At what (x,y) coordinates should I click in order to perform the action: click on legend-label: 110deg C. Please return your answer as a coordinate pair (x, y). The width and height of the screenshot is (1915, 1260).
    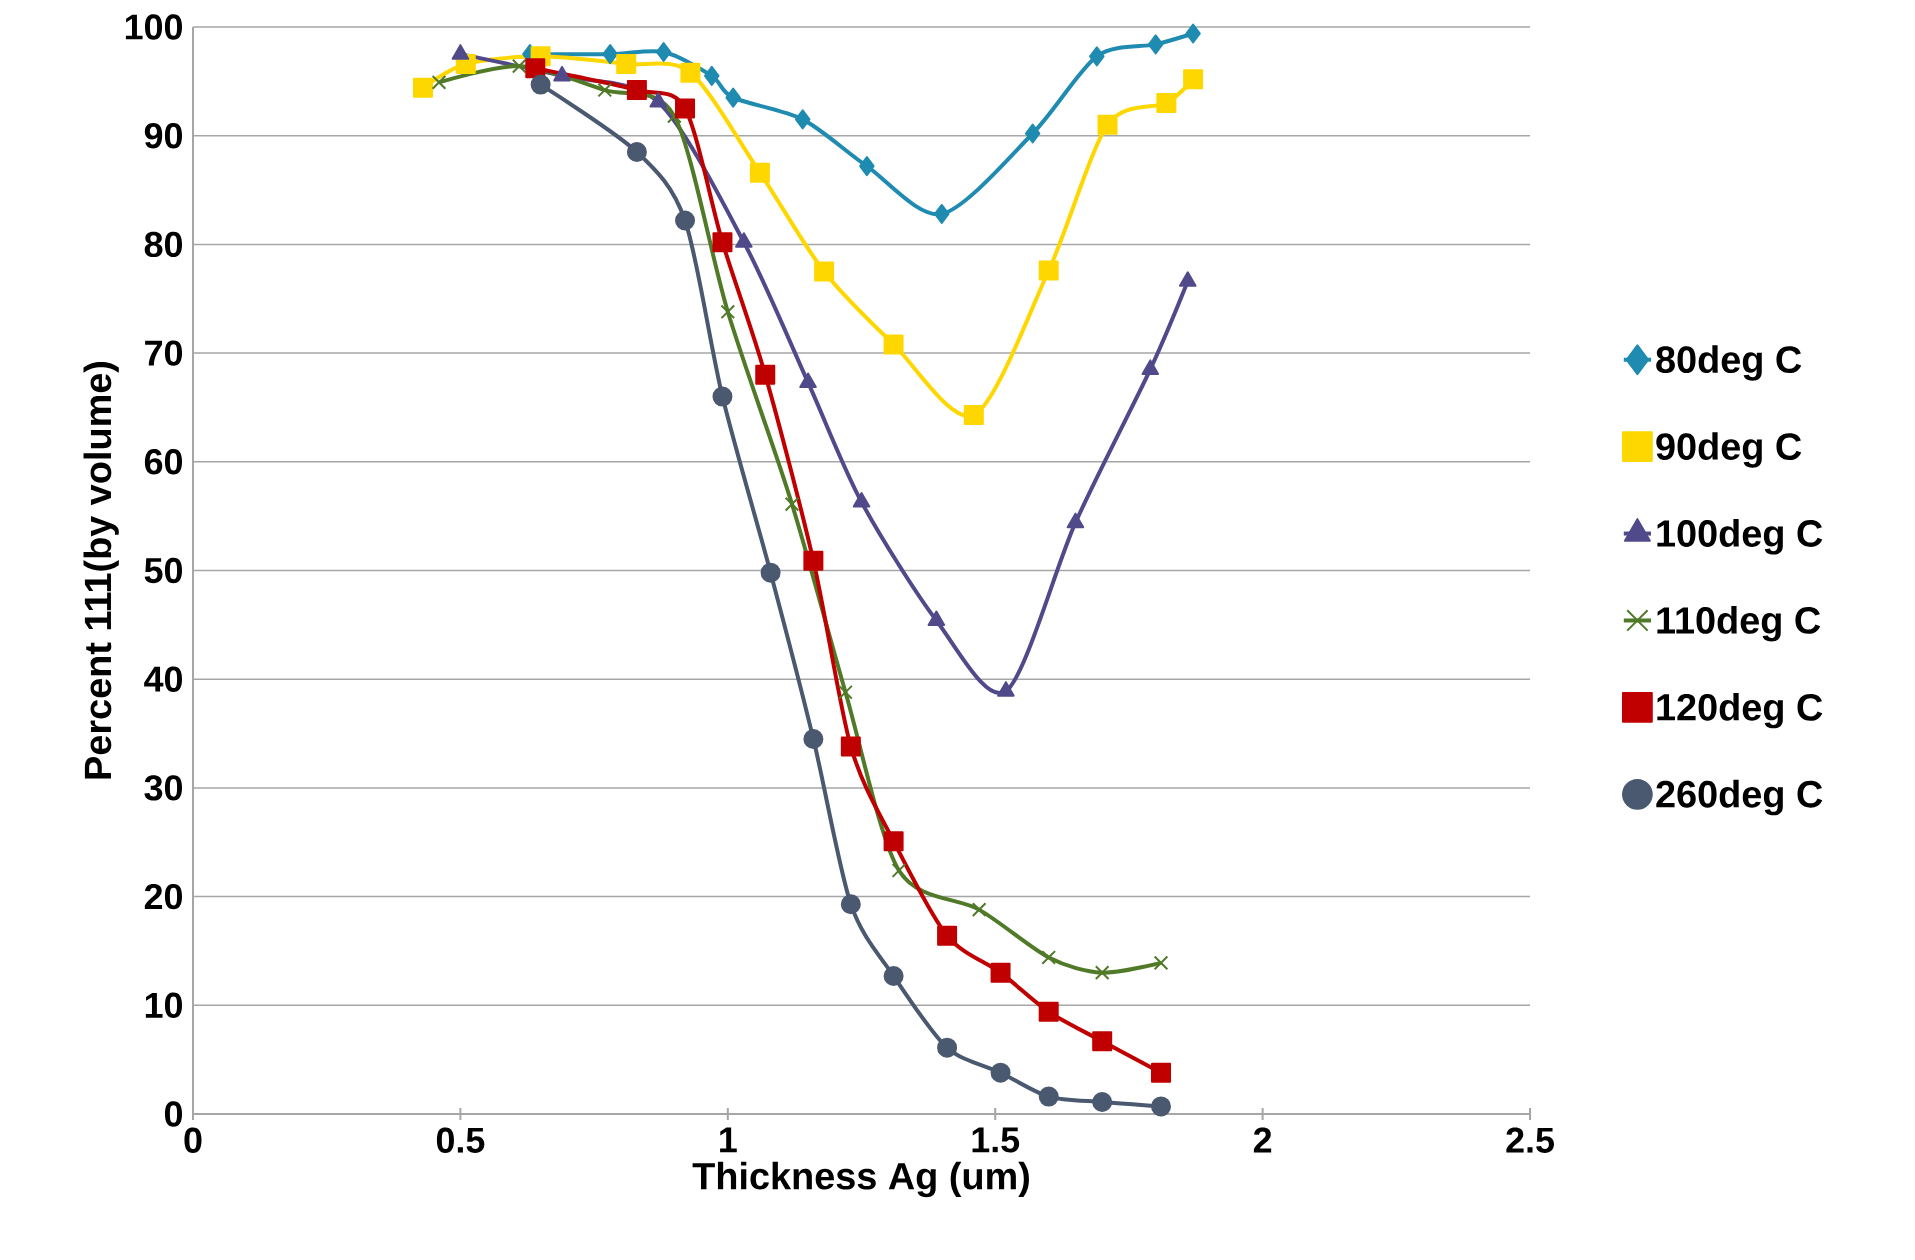
    Looking at the image, I should click on (1739, 624).